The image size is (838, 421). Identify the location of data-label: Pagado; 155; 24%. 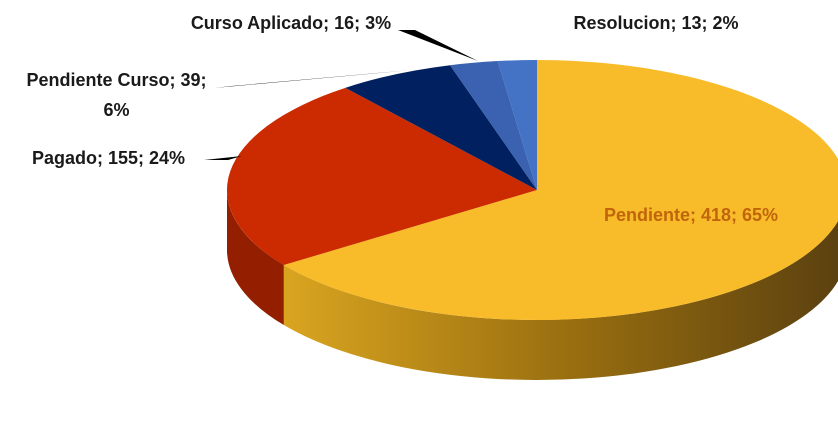
(108, 158).